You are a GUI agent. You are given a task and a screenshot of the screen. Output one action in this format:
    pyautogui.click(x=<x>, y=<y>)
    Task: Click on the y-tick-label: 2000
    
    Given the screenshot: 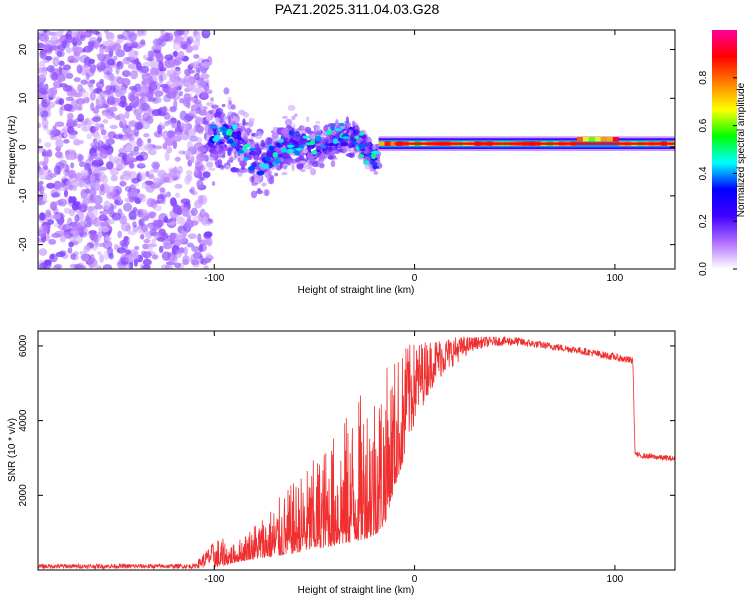 What is the action you would take?
    pyautogui.click(x=23, y=495)
    